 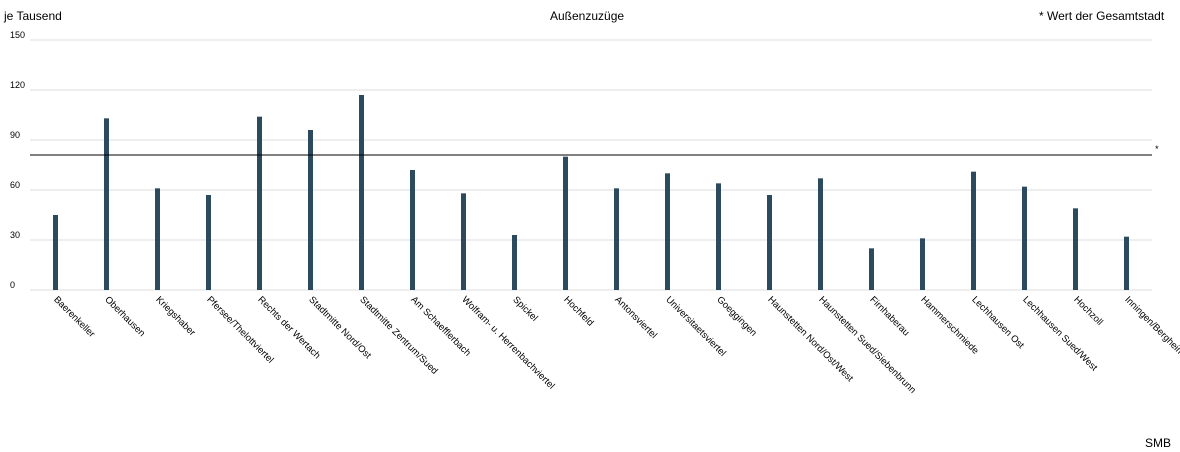 I want to click on reference-line-label: *, so click(x=1157, y=149).